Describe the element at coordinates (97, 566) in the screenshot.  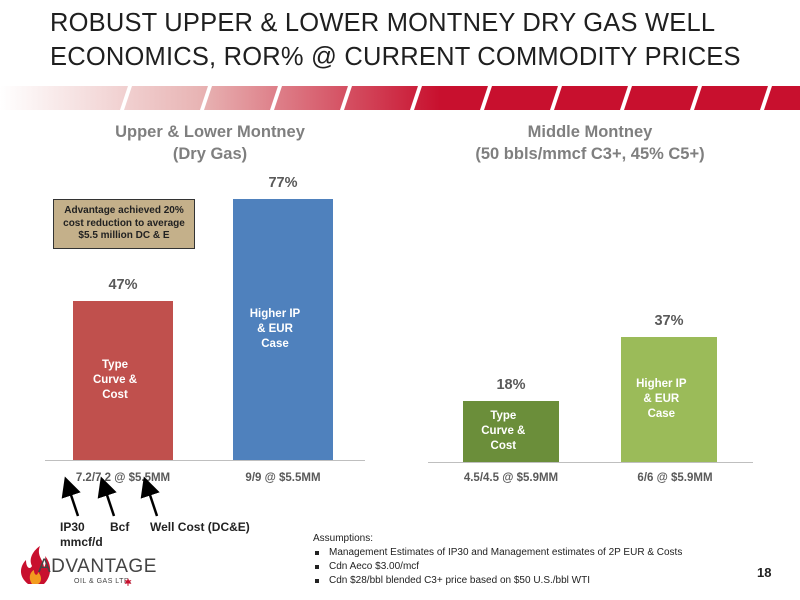
I see `logo-wordmark: ADVANTAGE` at that location.